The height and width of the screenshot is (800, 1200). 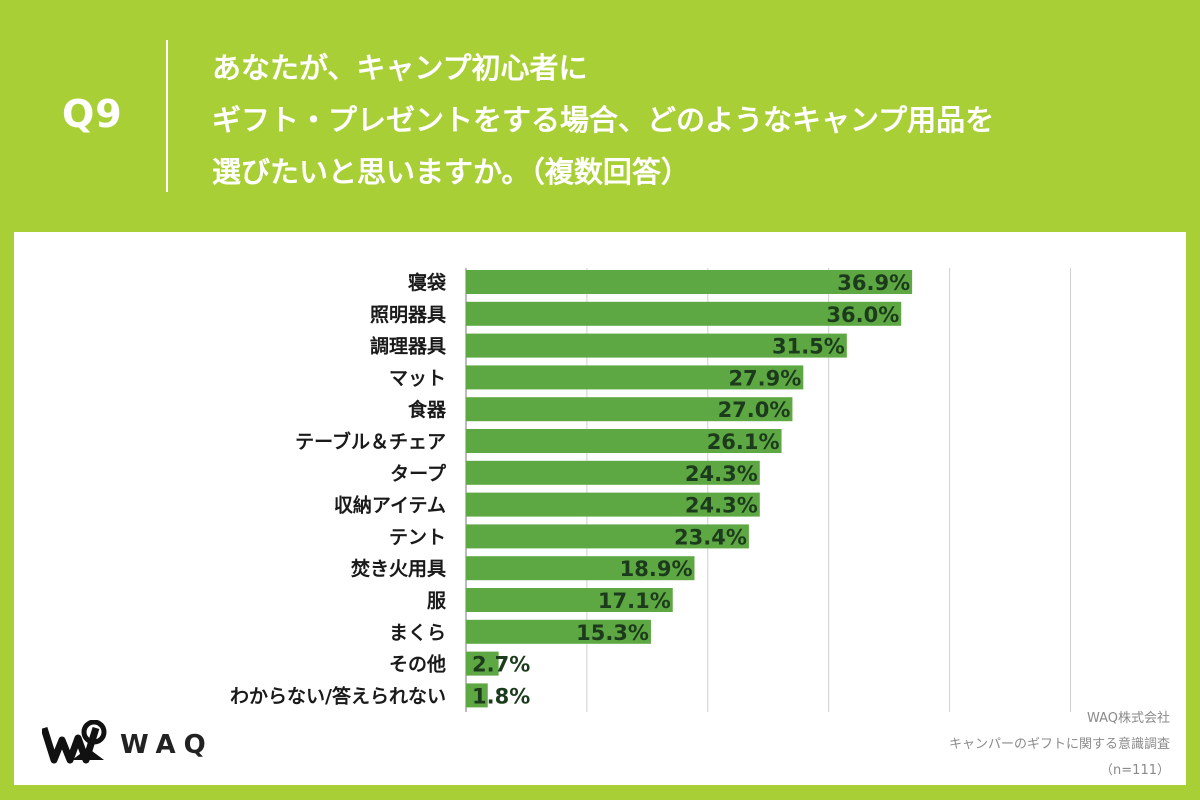 I want to click on source-company: WAQ株式会社, so click(x=1128, y=718).